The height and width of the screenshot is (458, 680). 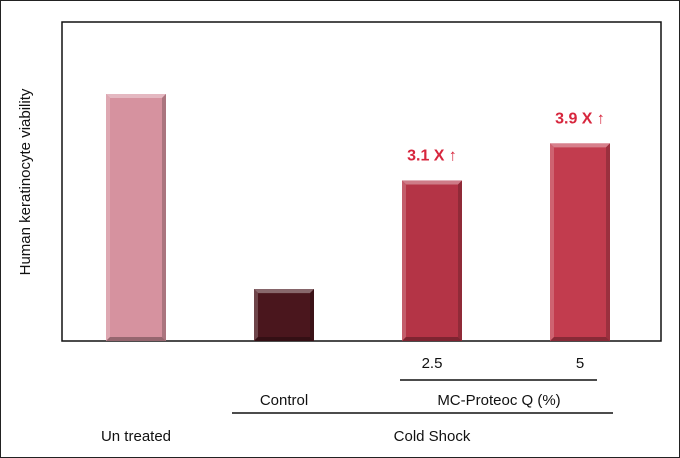 What do you see at coordinates (498, 400) in the screenshot?
I see `concentration-label: MC-Proteoc Q (%)` at bounding box center [498, 400].